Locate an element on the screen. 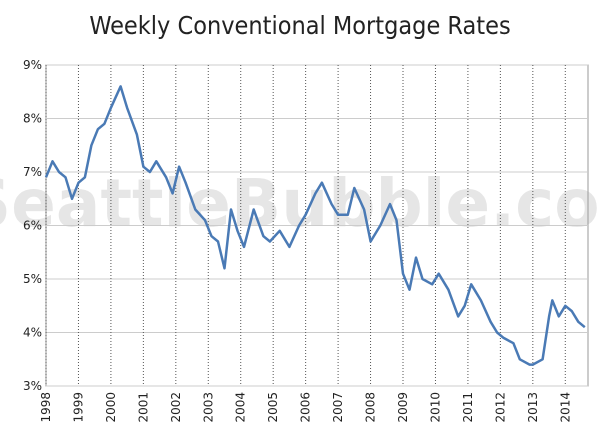 The height and width of the screenshot is (436, 600). x-tick-label: 2014 is located at coordinates (565, 407).